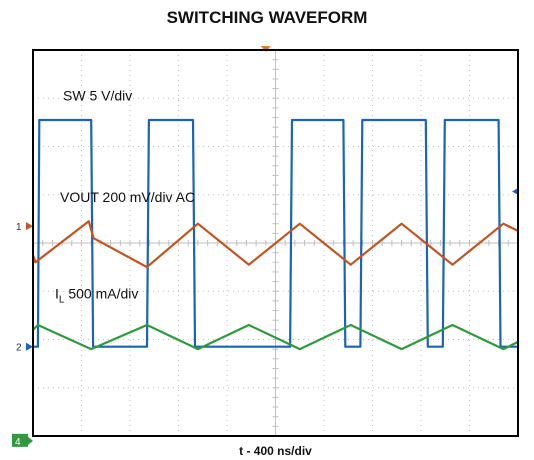  Describe the element at coordinates (19, 227) in the screenshot. I see `channel-1-marker-label: 1` at that location.